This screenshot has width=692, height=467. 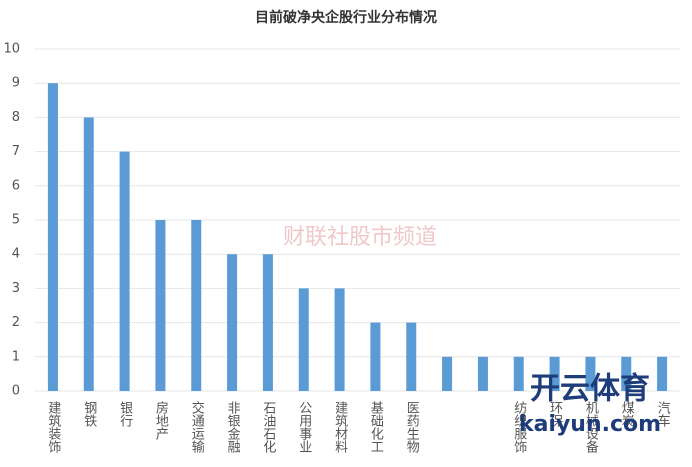 What do you see at coordinates (16, 322) in the screenshot?
I see `y-tick-label: 2` at bounding box center [16, 322].